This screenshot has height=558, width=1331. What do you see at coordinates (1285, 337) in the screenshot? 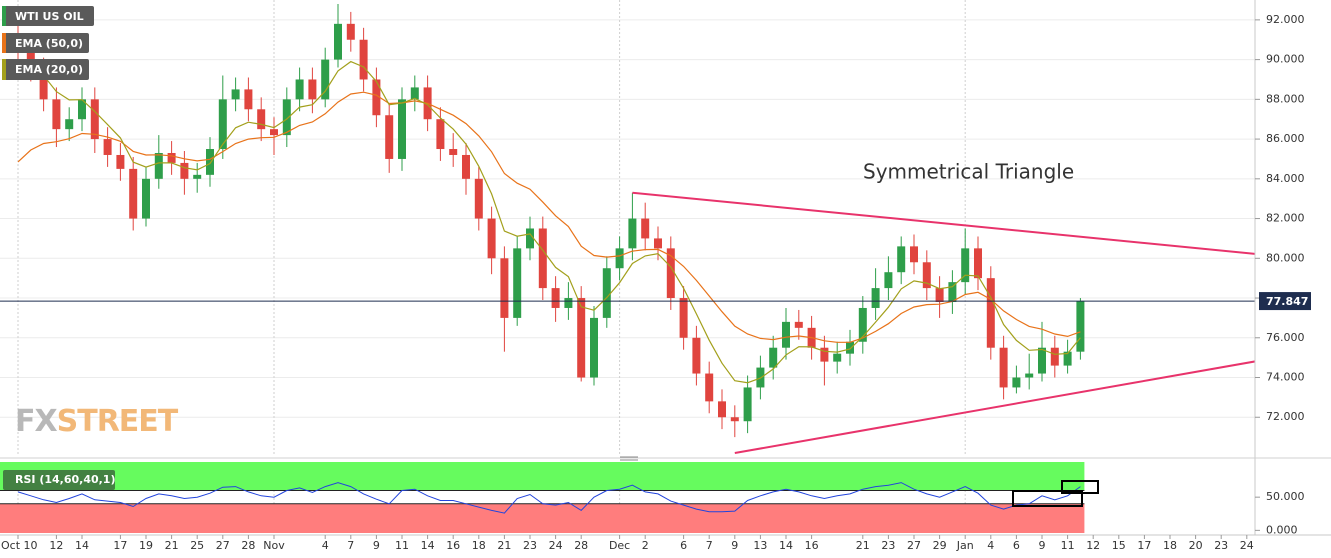
I see `y-tick-label: 76.000` at bounding box center [1285, 337].